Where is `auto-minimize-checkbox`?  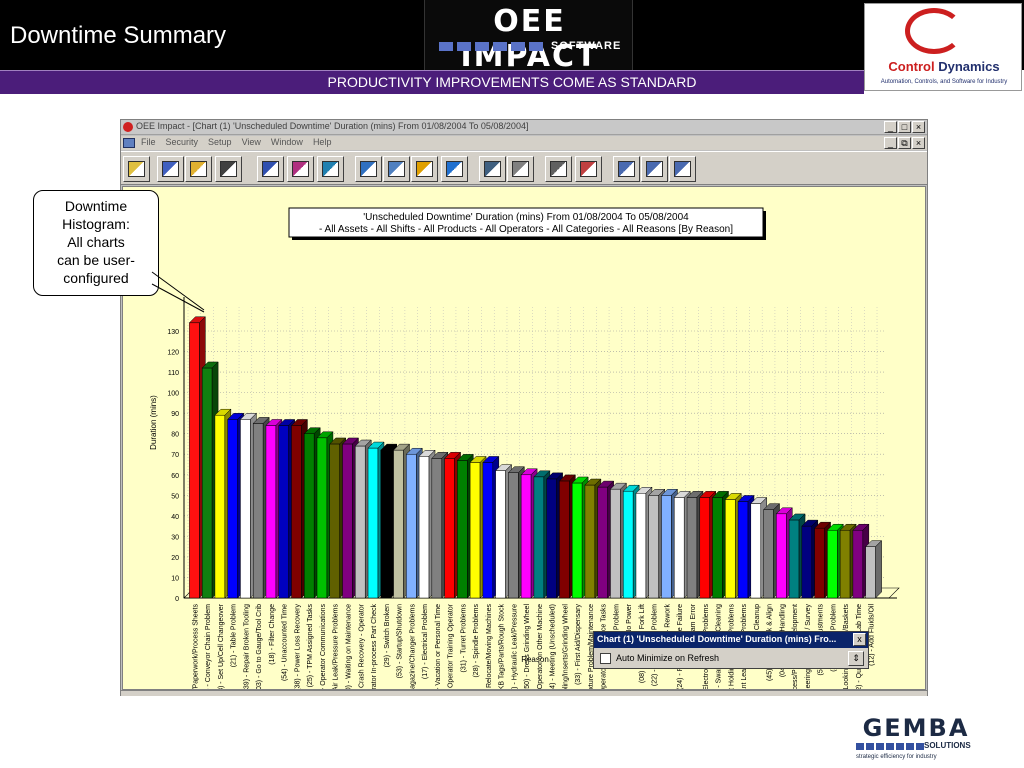
auto-minimize-checkbox is located at coordinates (605, 658).